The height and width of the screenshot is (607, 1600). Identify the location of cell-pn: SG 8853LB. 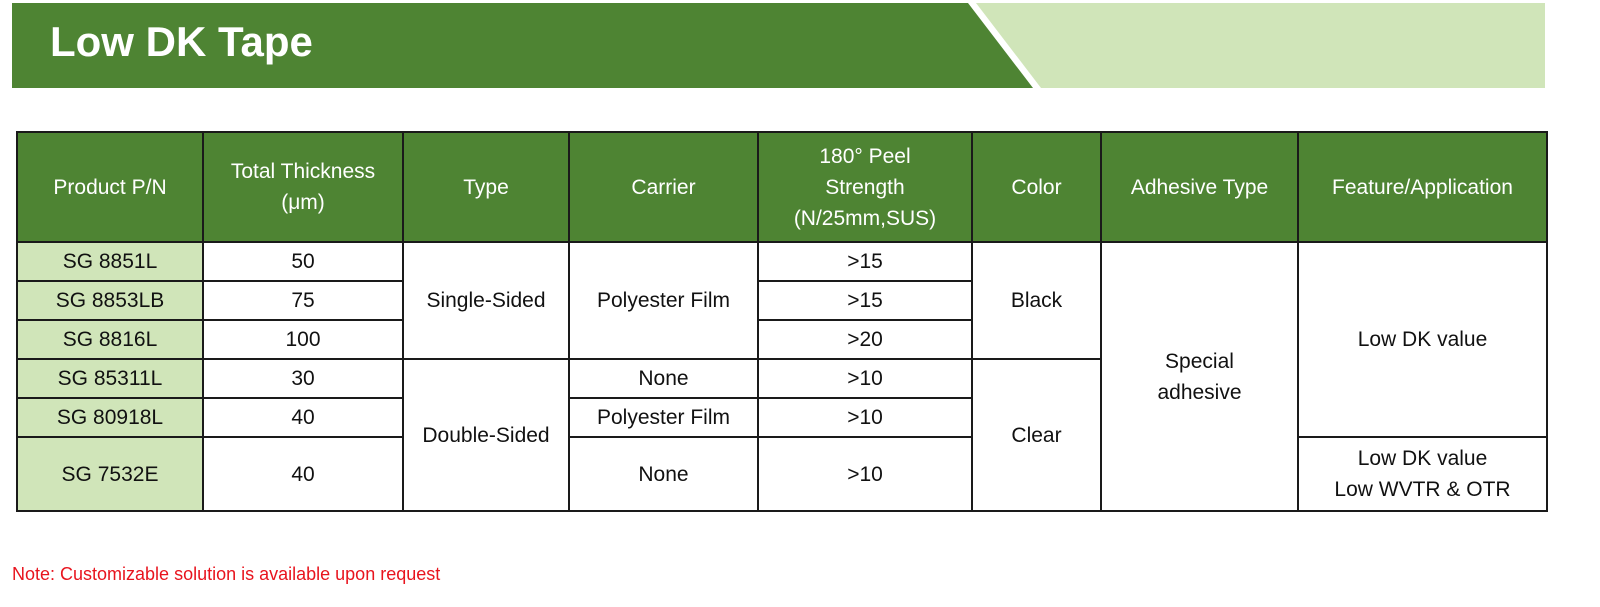
(110, 300).